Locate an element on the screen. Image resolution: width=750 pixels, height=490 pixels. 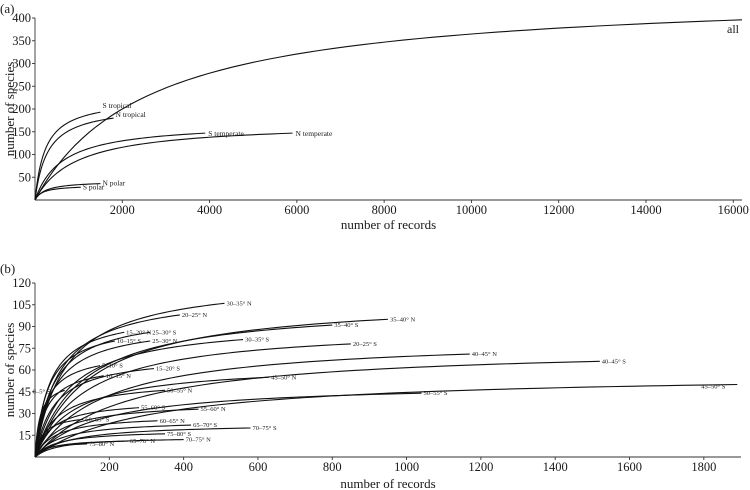
curve-label-s-tropical: S tropical is located at coordinates (116, 105).